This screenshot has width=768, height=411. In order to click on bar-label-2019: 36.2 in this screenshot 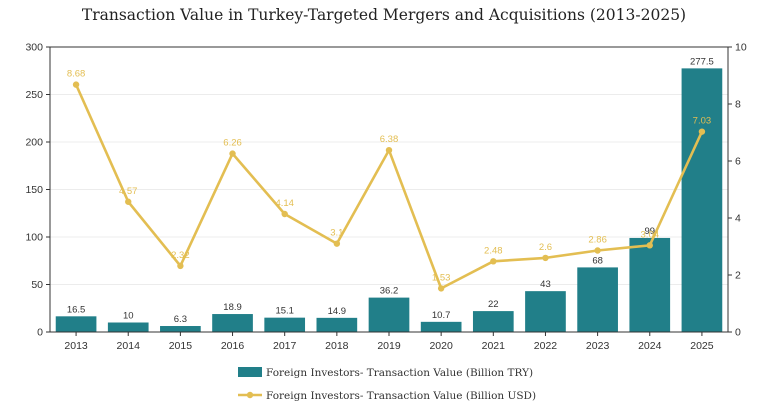, I will do `click(389, 291)`.